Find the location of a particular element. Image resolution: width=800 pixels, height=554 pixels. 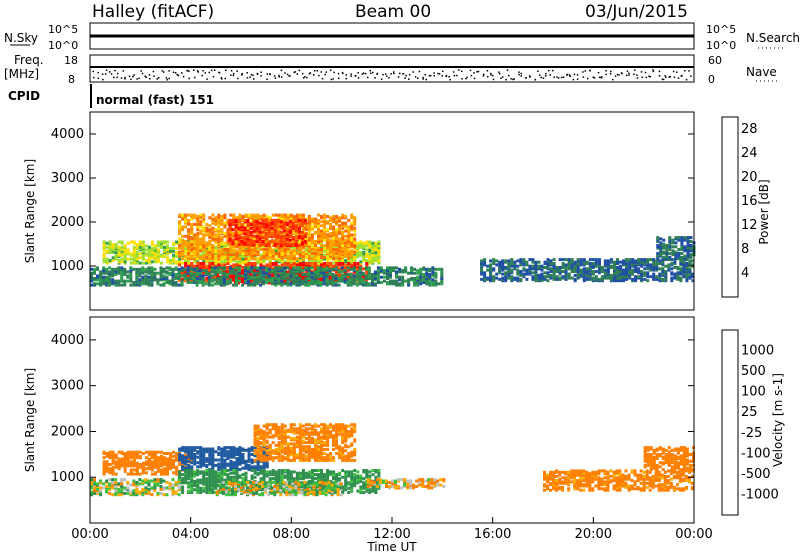

date-title: 03/Jun/2015 is located at coordinates (636, 12).